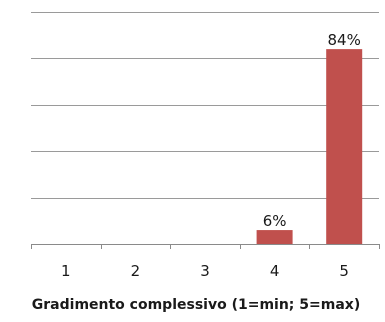 The height and width of the screenshot is (322, 385). I want to click on x-axis-tick-labels: 1 2 3 4 5, so click(205, 271).